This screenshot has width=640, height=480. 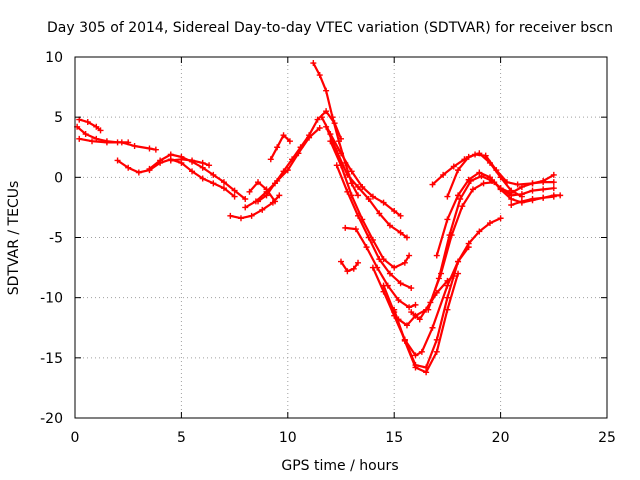 What do you see at coordinates (56, 239) in the screenshot?
I see `y-tick-label: -5` at bounding box center [56, 239].